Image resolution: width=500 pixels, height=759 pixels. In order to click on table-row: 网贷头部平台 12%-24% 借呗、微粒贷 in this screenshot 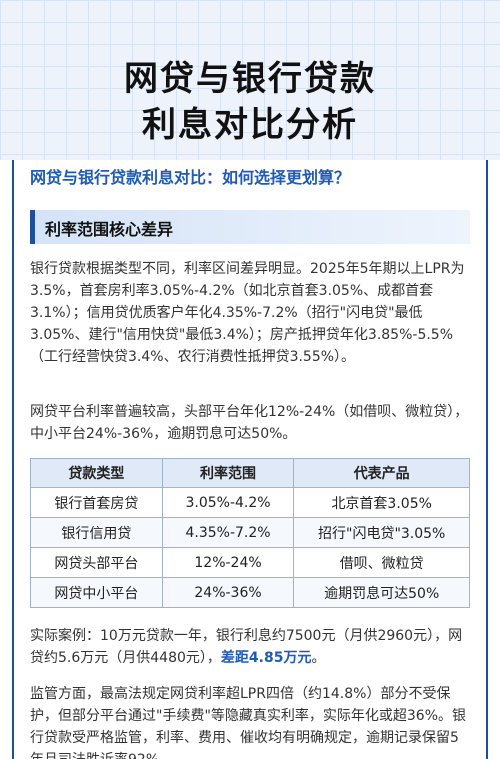, I will do `click(250, 562)`.